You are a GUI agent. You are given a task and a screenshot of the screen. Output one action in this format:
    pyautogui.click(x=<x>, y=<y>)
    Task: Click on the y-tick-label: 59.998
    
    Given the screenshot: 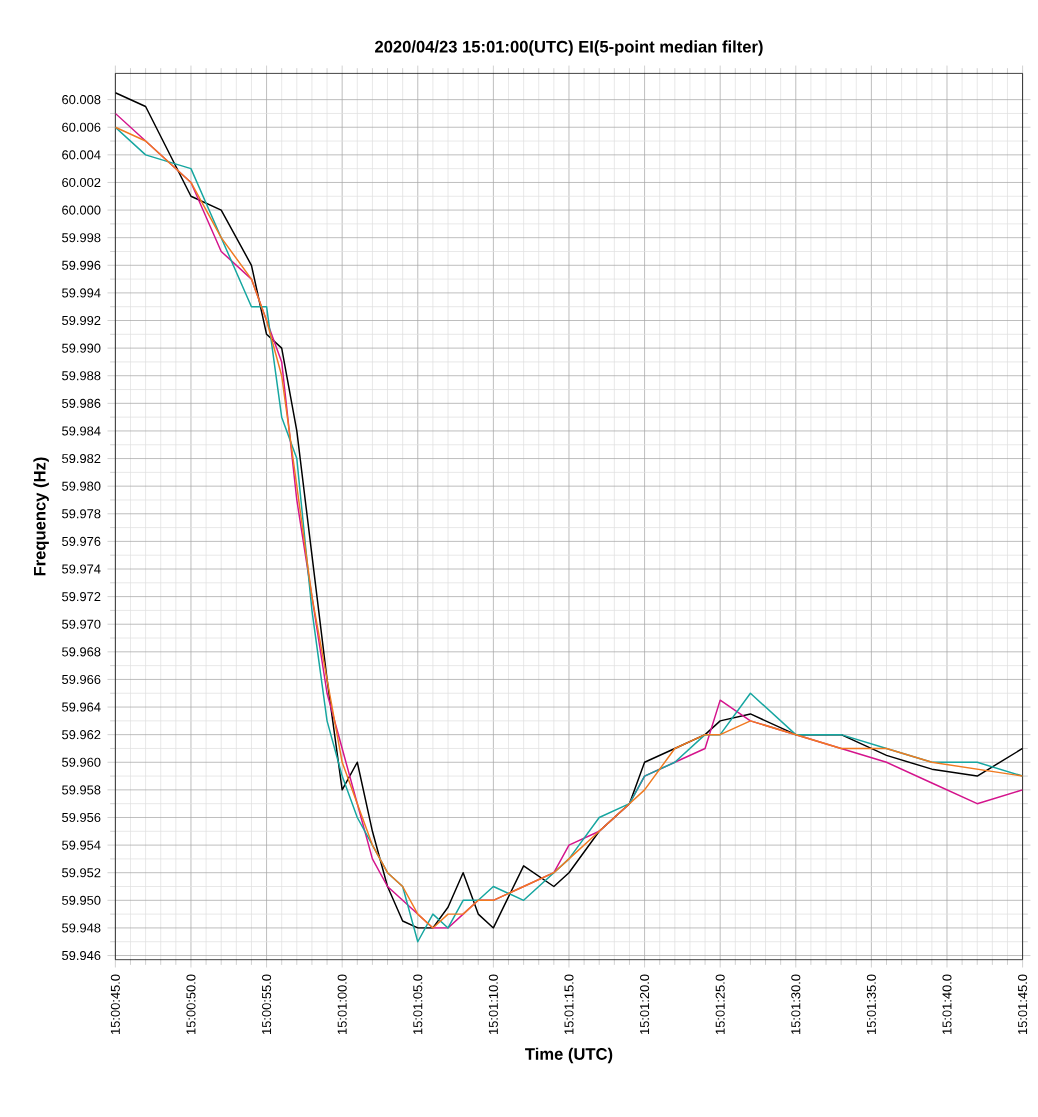 What is the action you would take?
    pyautogui.click(x=81, y=238)
    